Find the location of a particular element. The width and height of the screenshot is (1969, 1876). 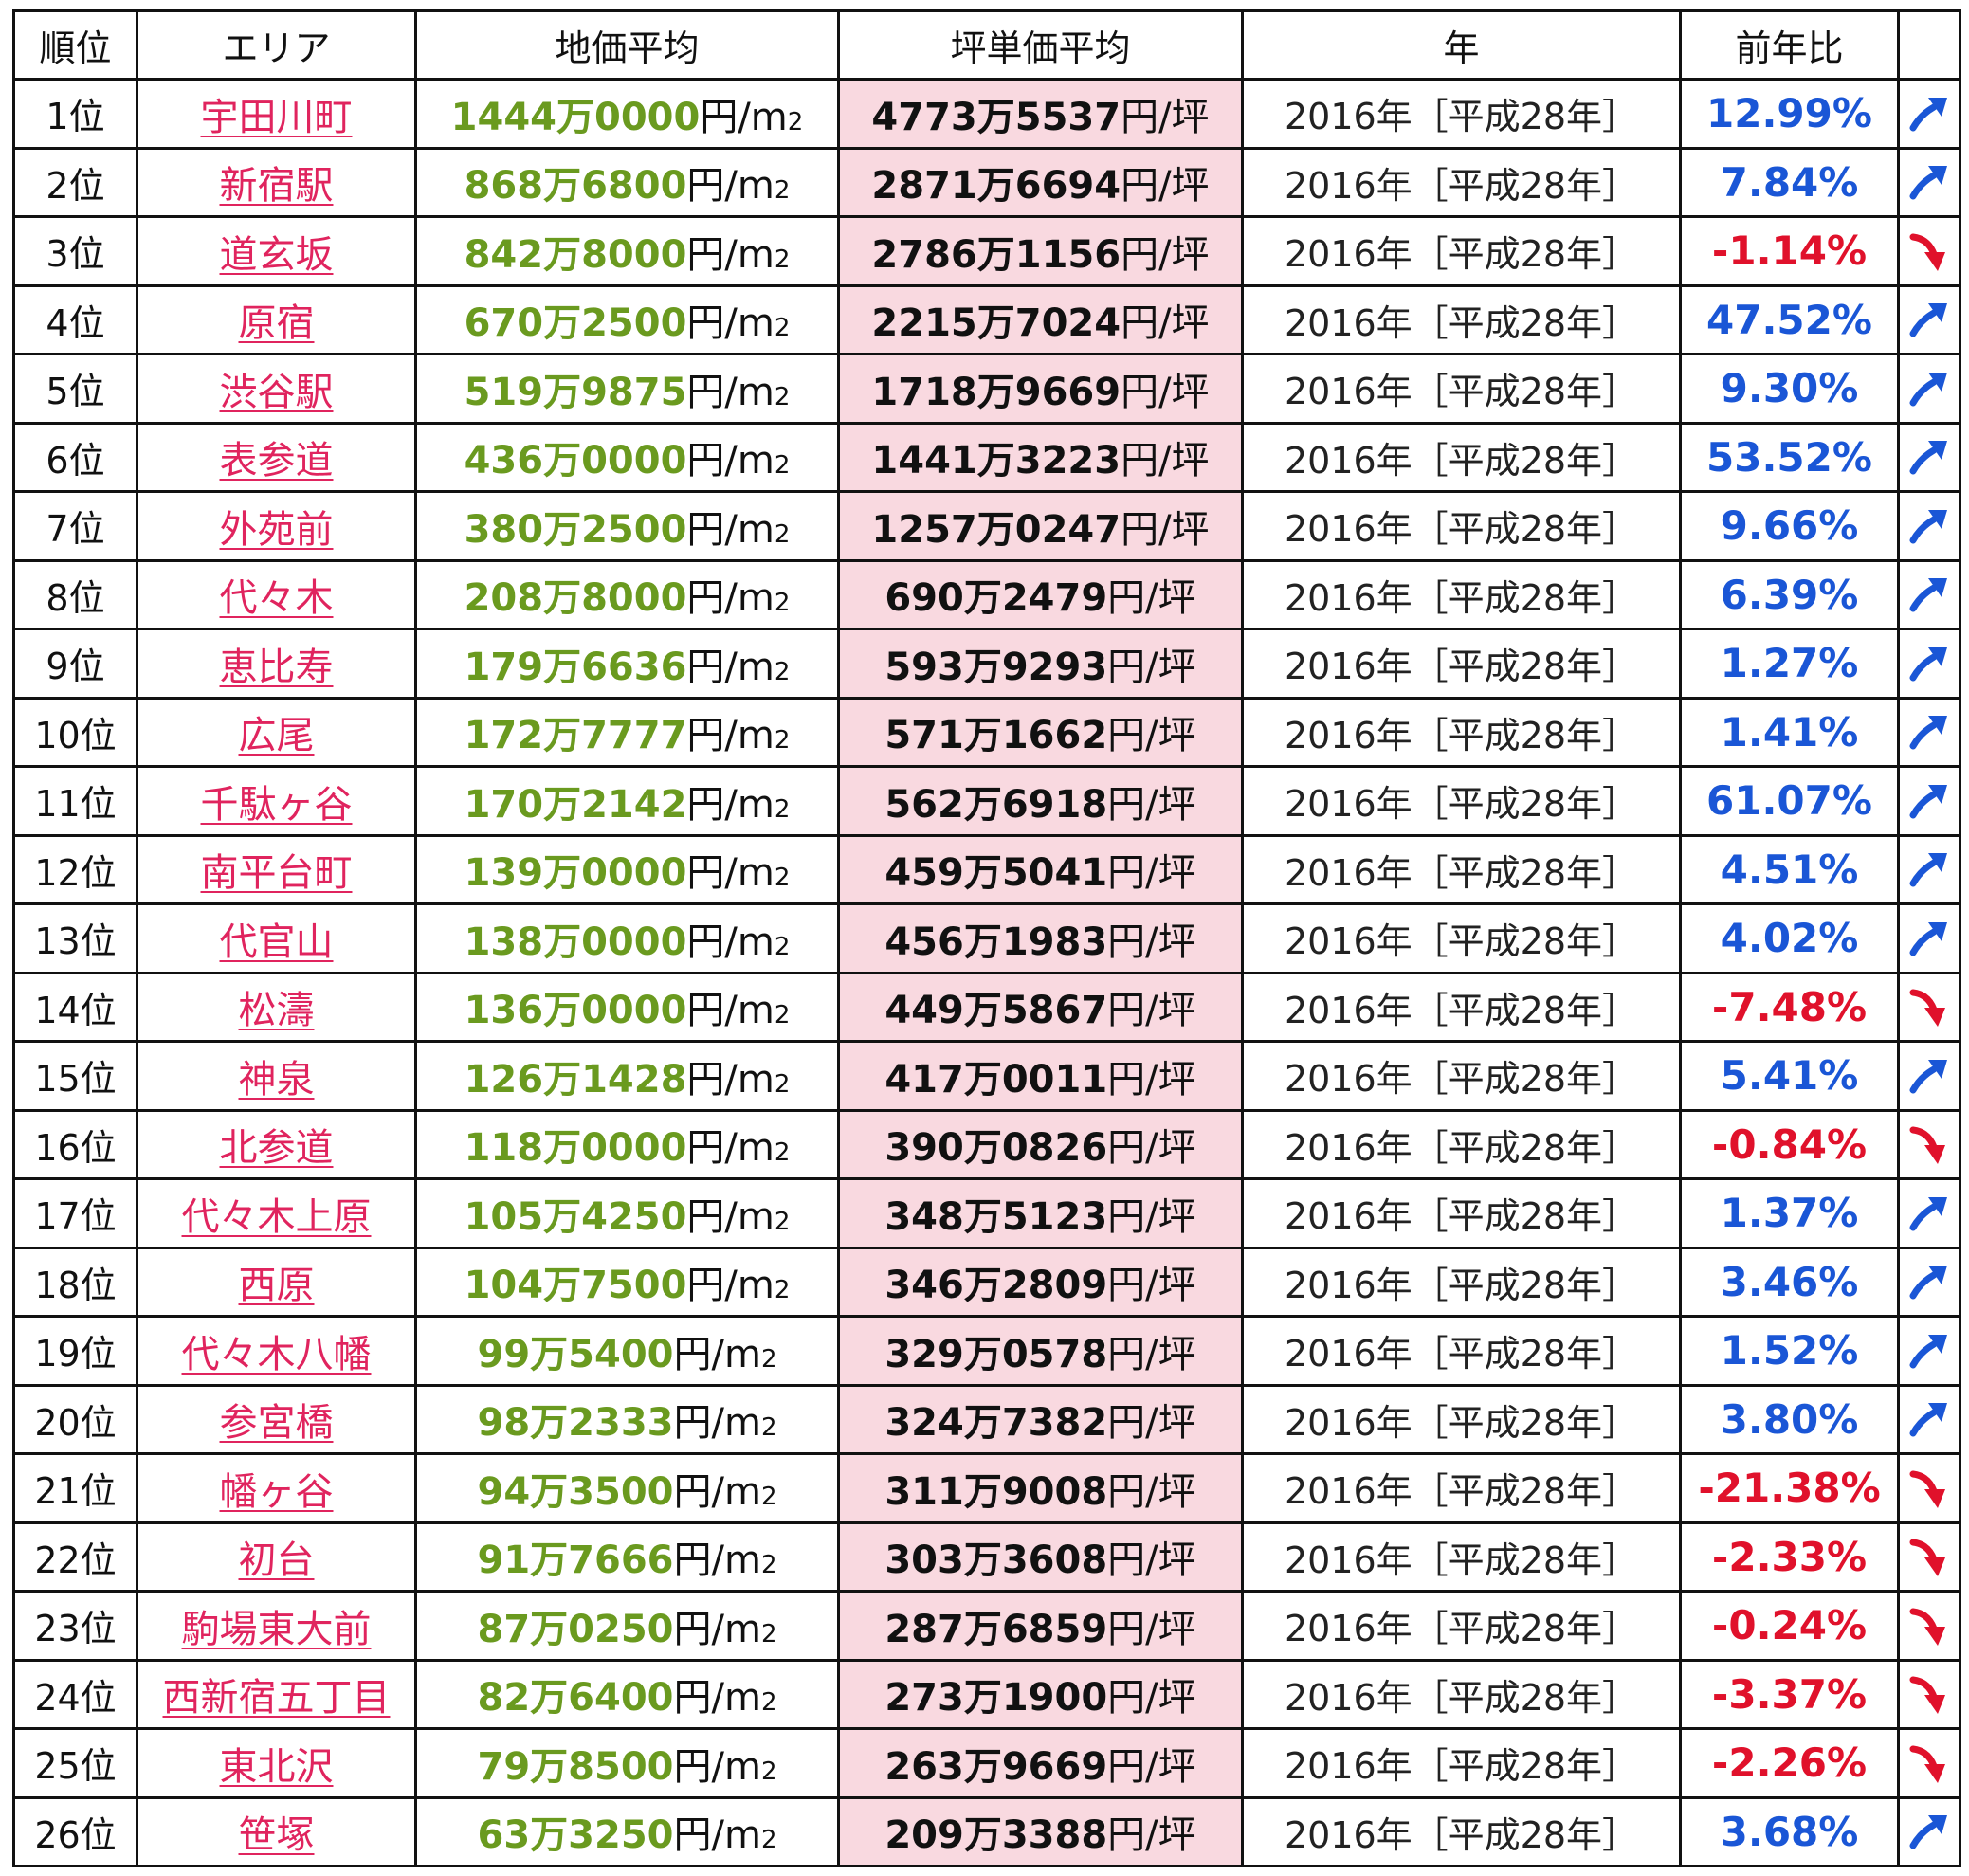

area-link: 西新宿五丁目 is located at coordinates (276, 1698).